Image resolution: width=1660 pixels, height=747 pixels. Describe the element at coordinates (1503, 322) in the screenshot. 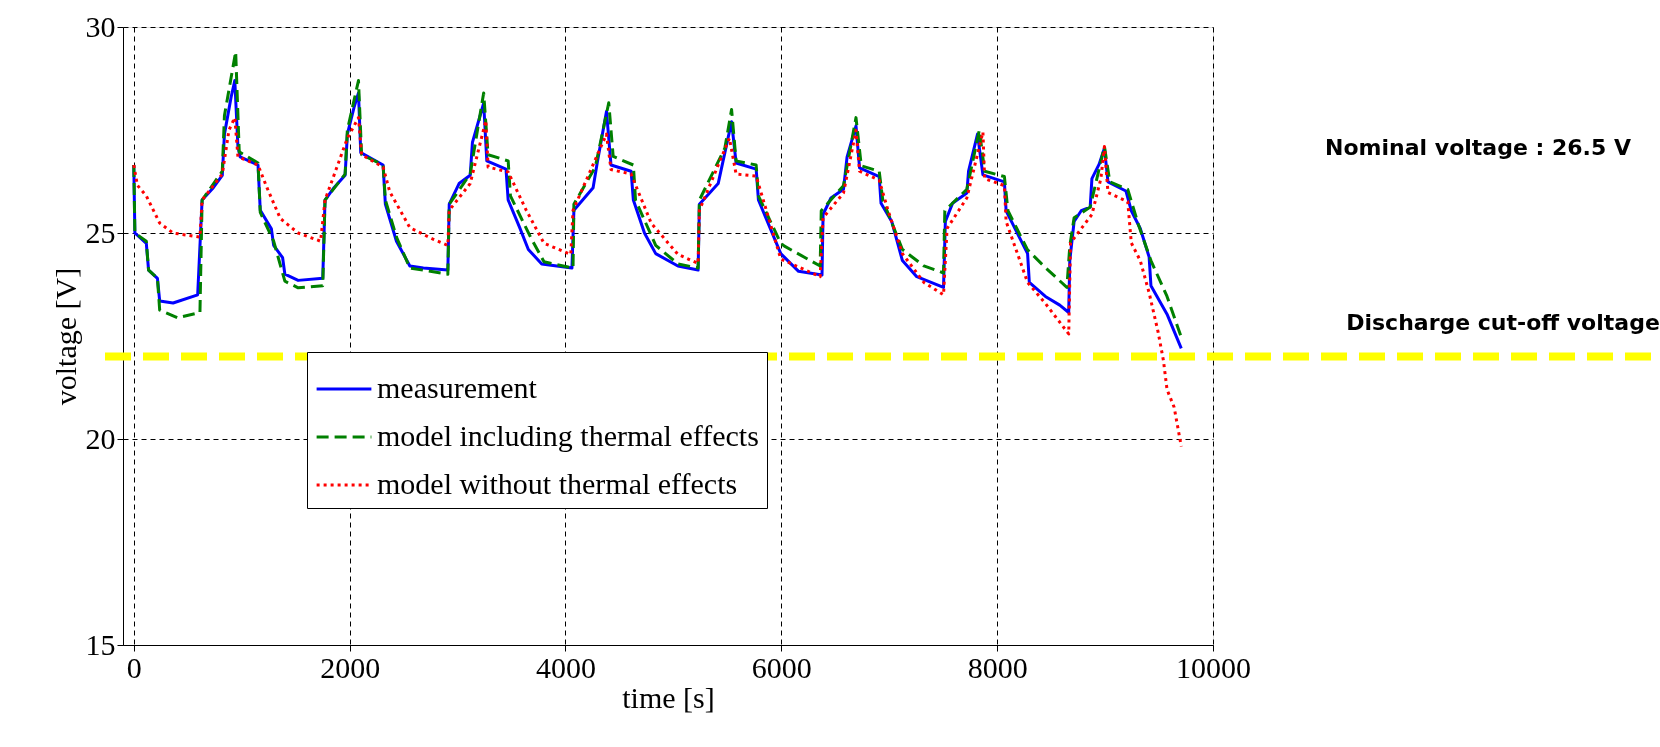

I see `ref-line-label: Discharge cut-off voltage` at that location.